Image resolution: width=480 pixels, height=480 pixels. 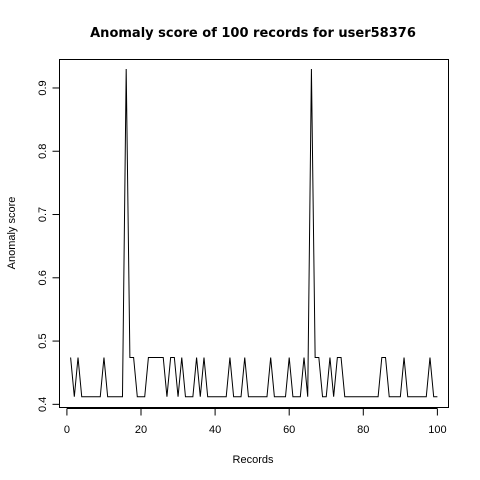 What do you see at coordinates (43, 151) in the screenshot?
I see `y-tick-label: 0.8` at bounding box center [43, 151].